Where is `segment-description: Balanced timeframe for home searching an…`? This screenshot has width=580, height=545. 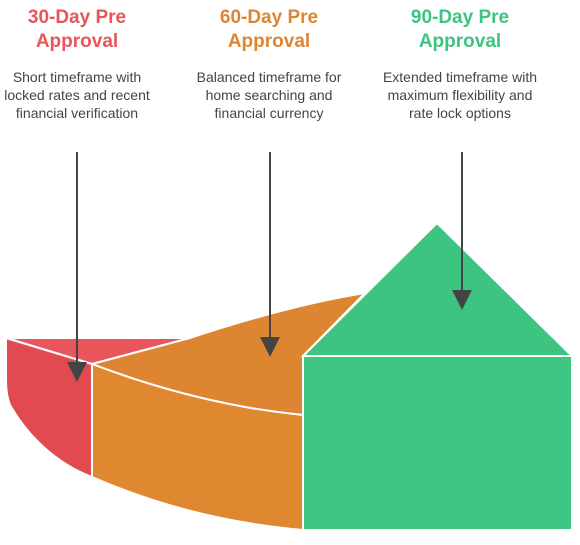 segment-description: Balanced timeframe for home searching an… is located at coordinates (269, 95).